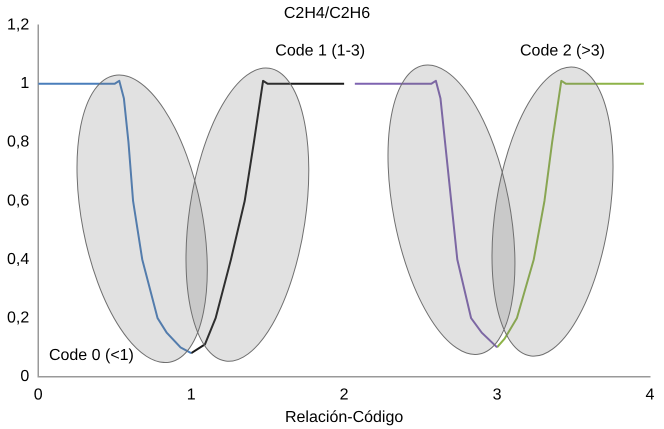 This screenshot has height=429, width=664. What do you see at coordinates (650, 395) in the screenshot?
I see `x-tick-label: 4` at bounding box center [650, 395].